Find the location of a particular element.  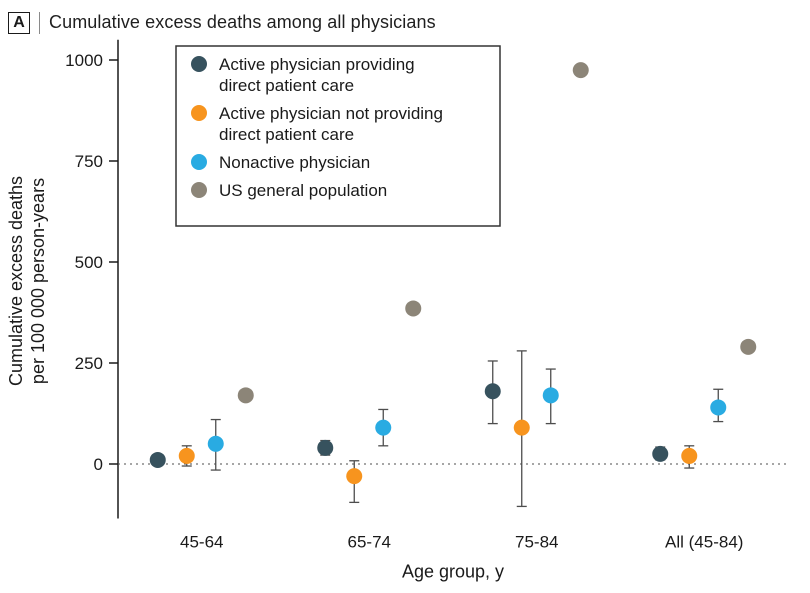

y-tick-label: 1000 is located at coordinates (84, 60).